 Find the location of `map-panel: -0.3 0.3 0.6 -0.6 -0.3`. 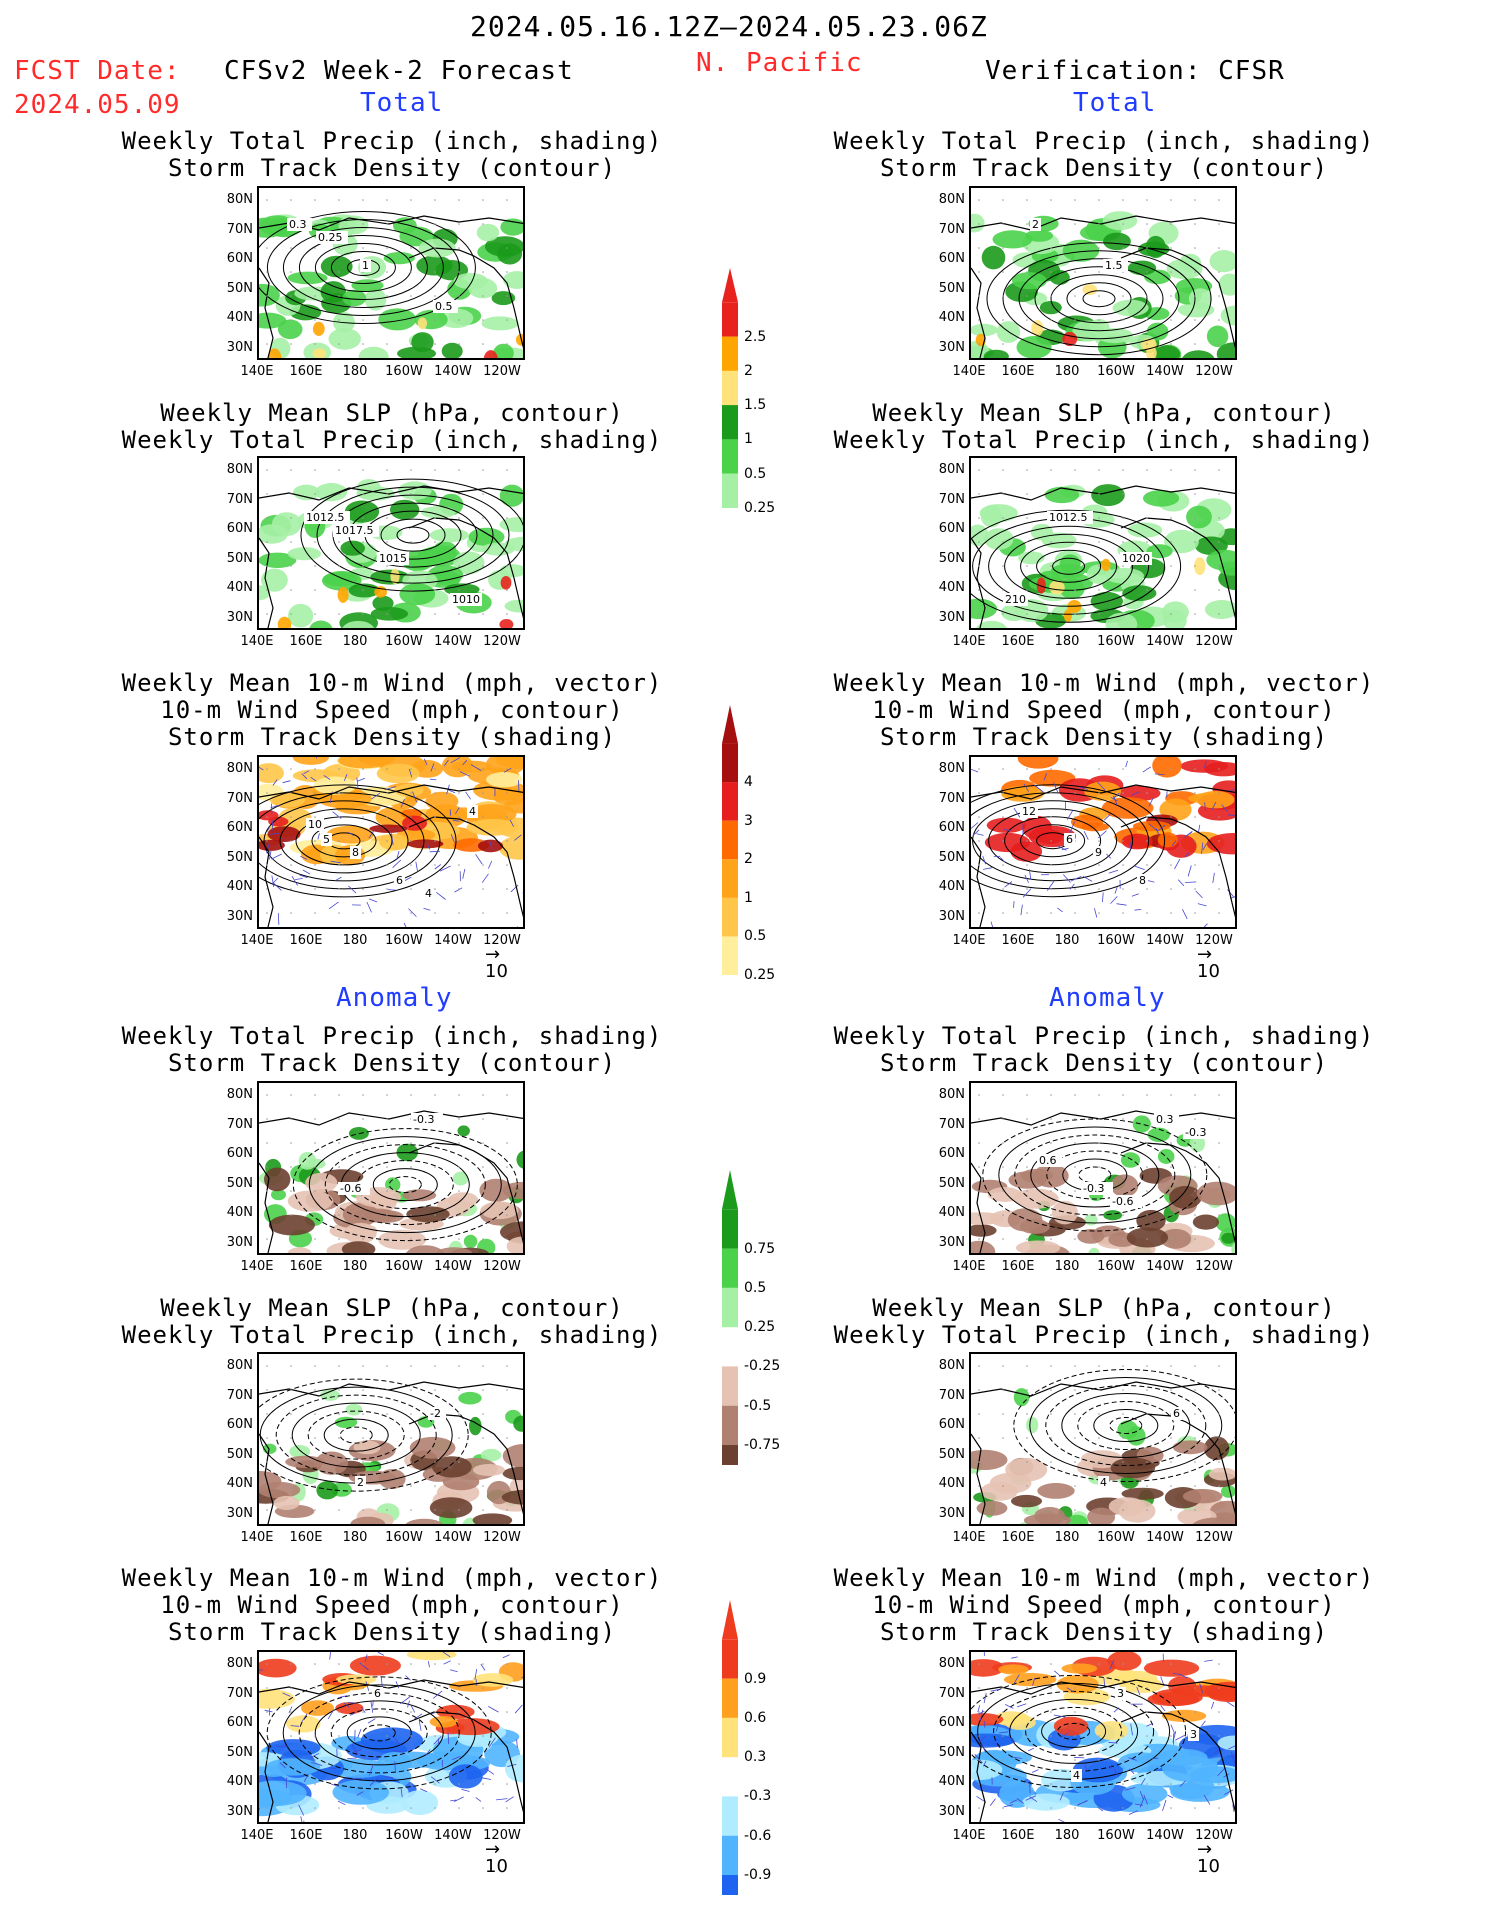

map-panel: -0.3 0.3 0.6 -0.6 -0.3 is located at coordinates (1103, 1168).